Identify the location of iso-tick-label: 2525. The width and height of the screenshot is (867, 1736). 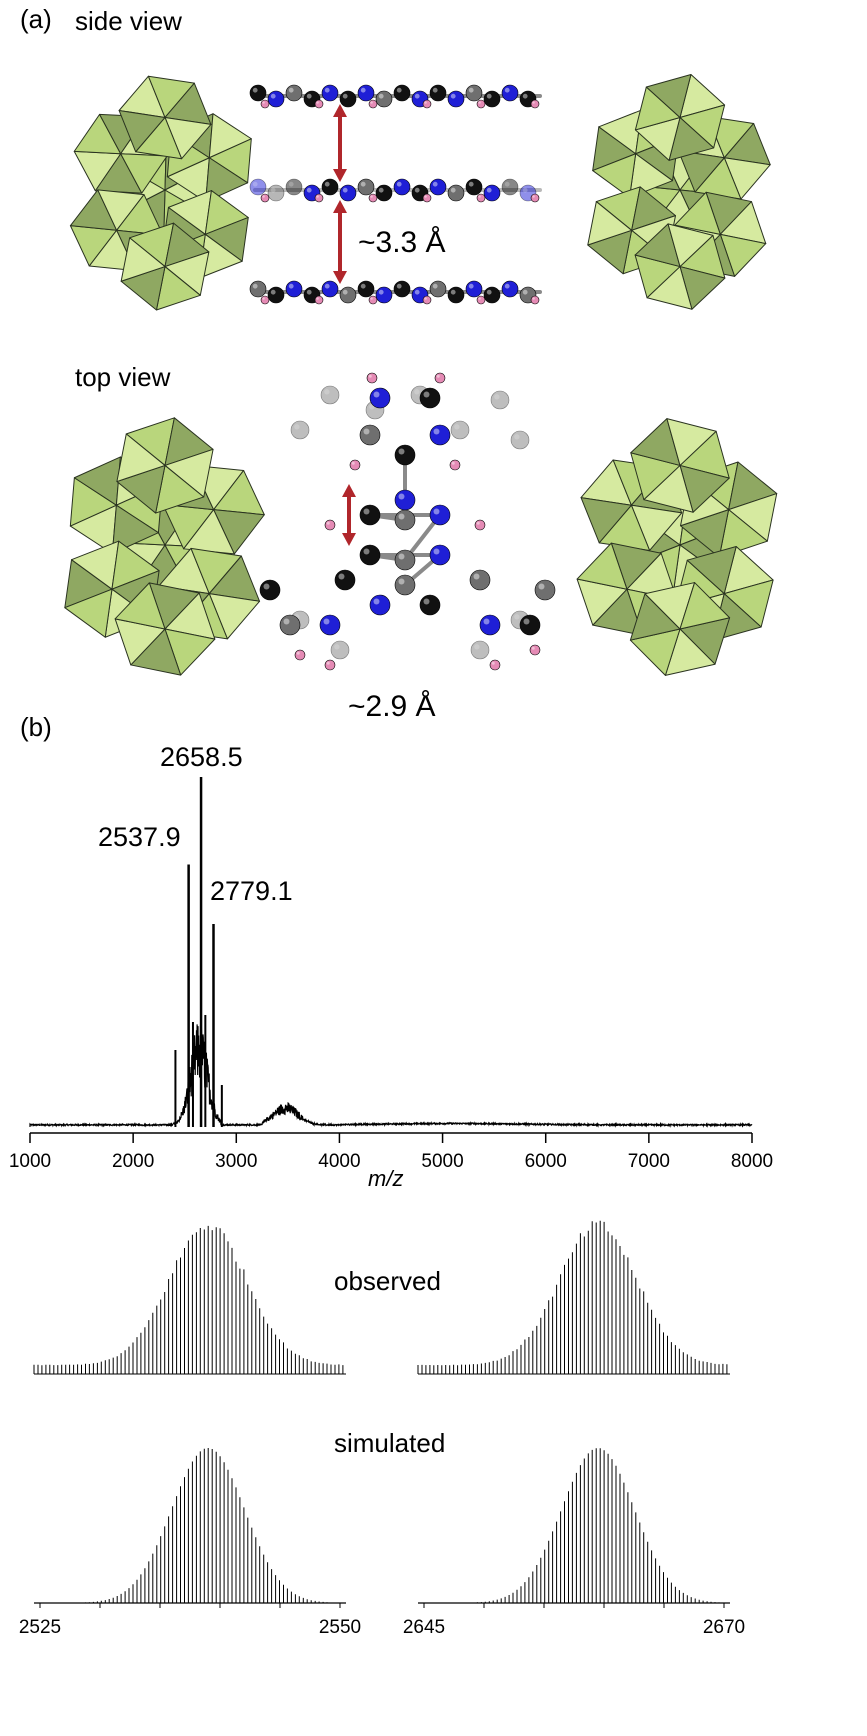
(40, 1627).